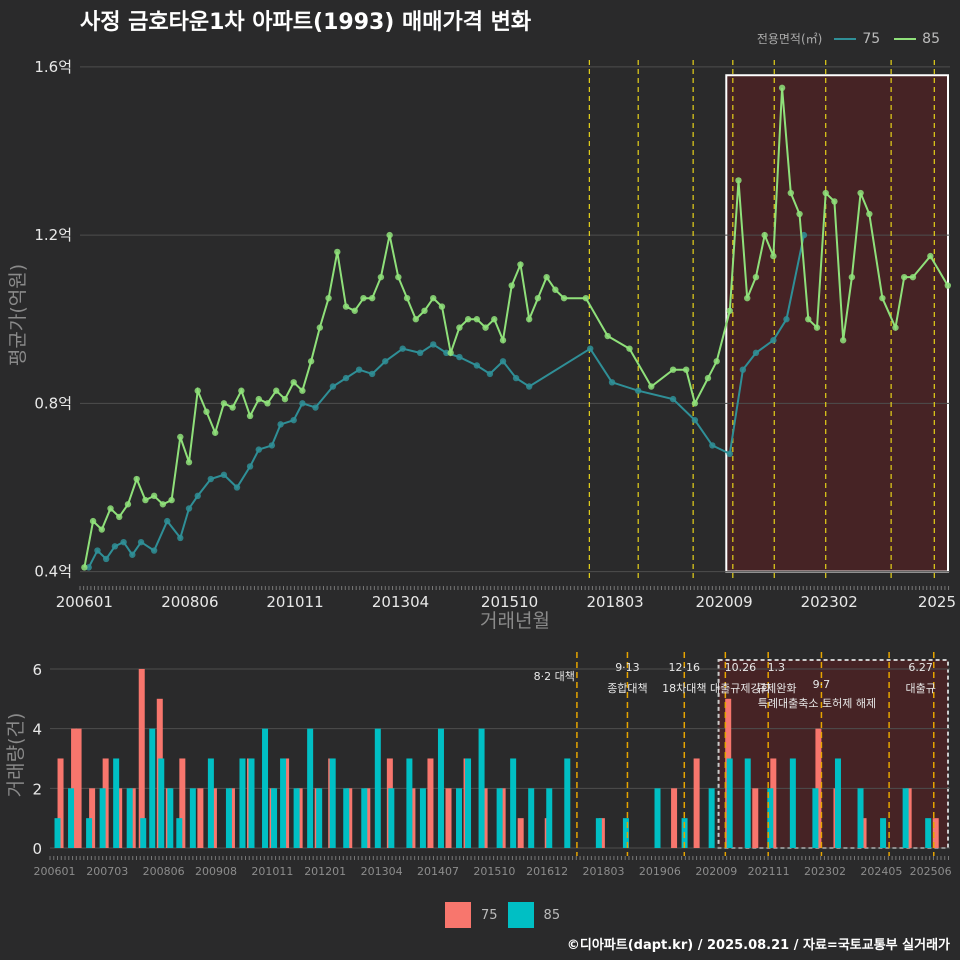 The image size is (960, 960). I want to click on policy-label-date: 9·13, so click(627, 667).